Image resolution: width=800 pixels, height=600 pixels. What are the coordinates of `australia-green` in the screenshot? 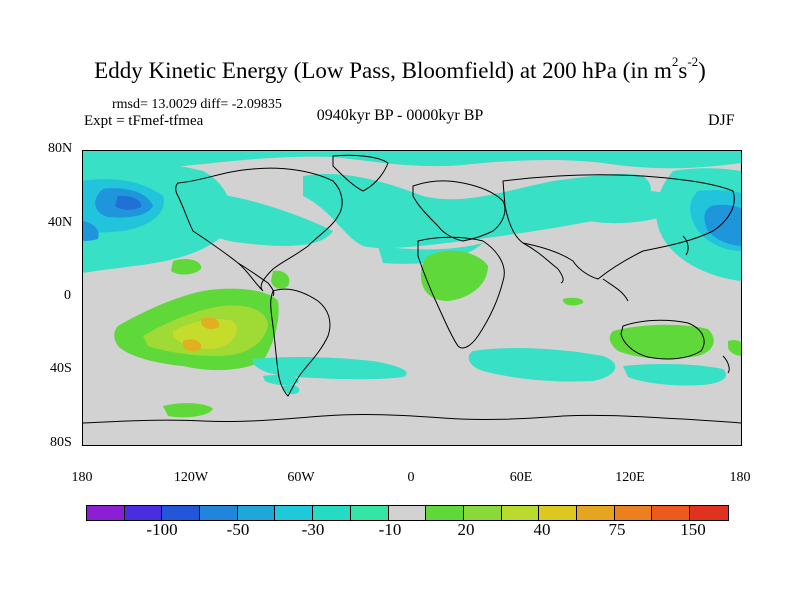 It's located at (661, 341).